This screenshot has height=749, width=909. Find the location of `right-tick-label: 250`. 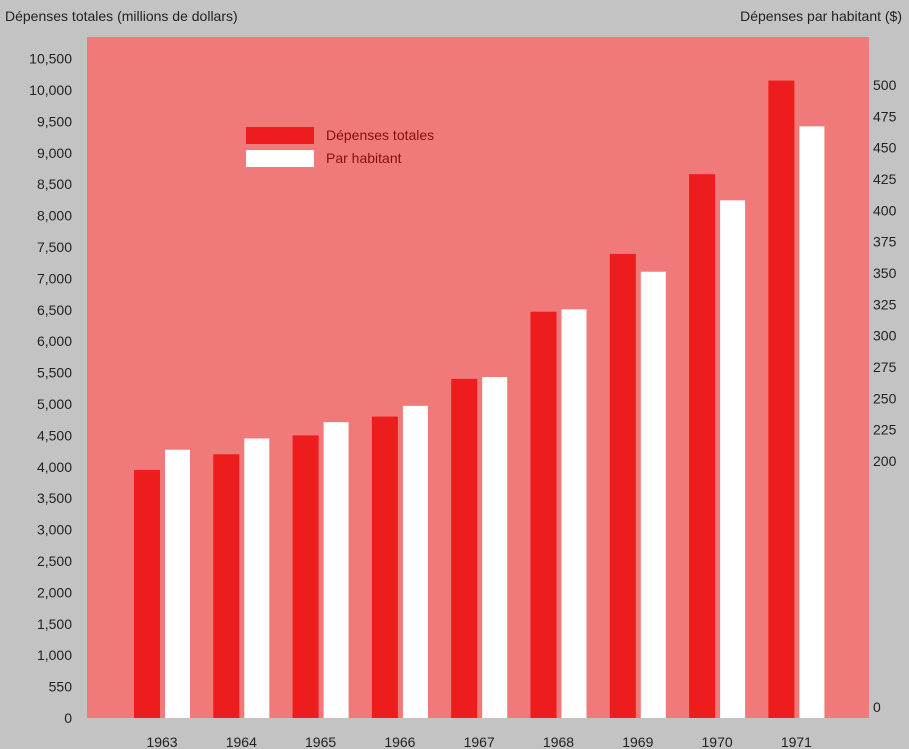

right-tick-label: 250 is located at coordinates (885, 398).